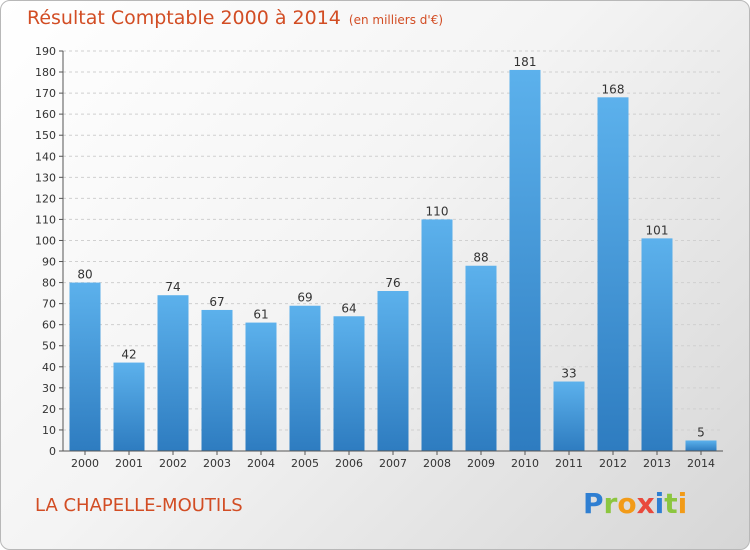  Describe the element at coordinates (305, 378) in the screenshot. I see `bar-2005` at that location.